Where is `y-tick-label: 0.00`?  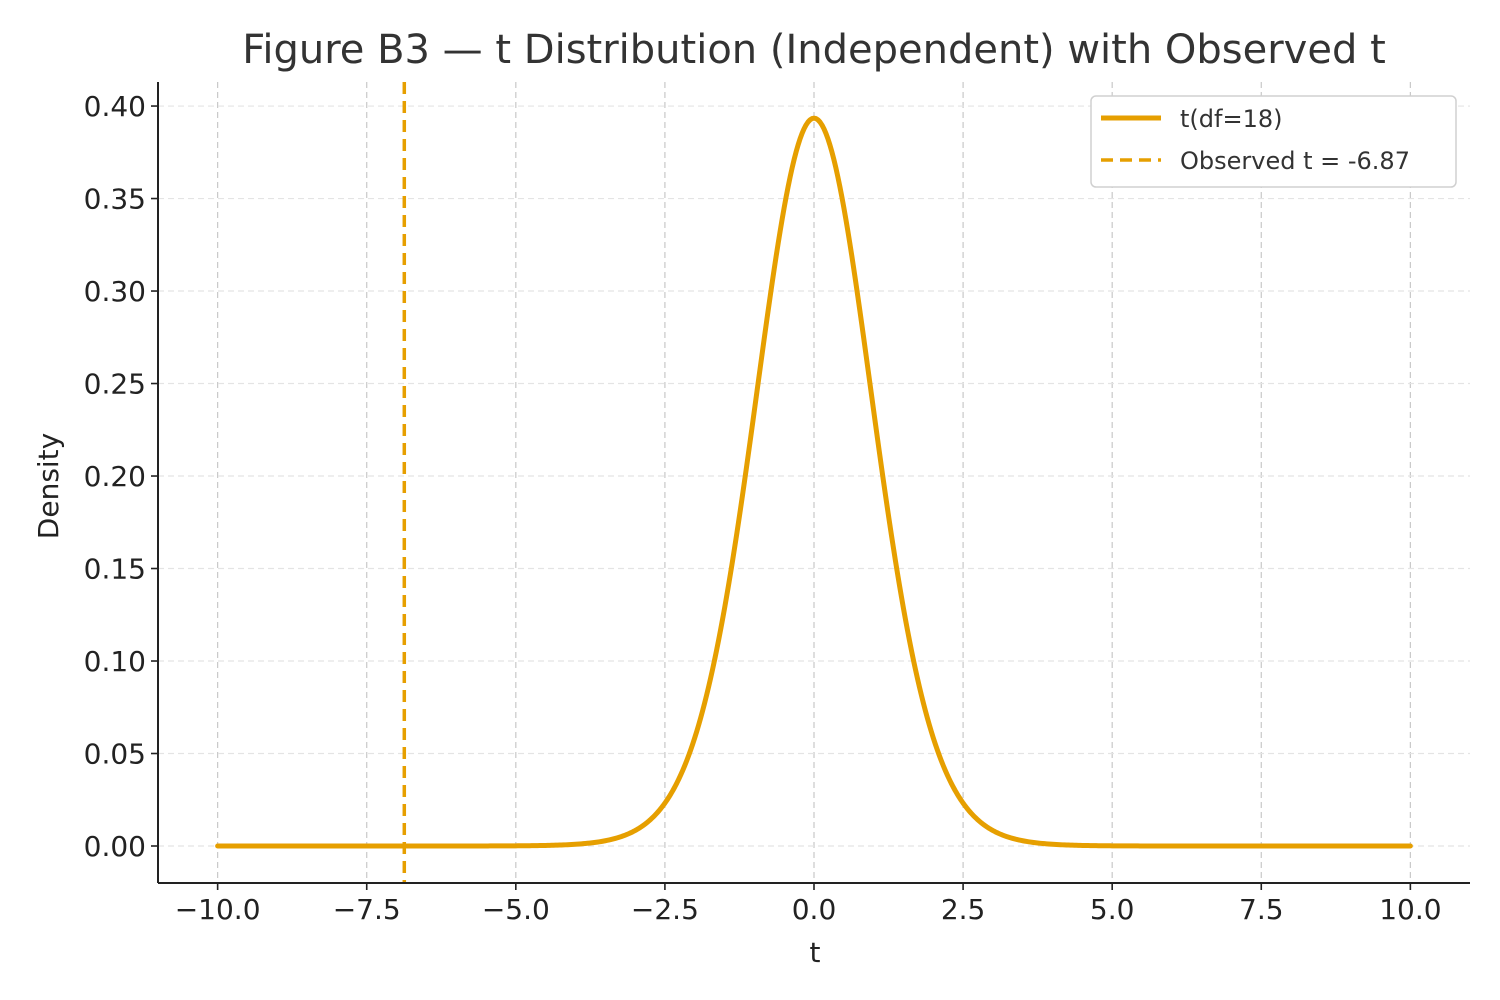
y-tick-label: 0.00 is located at coordinates (115, 846).